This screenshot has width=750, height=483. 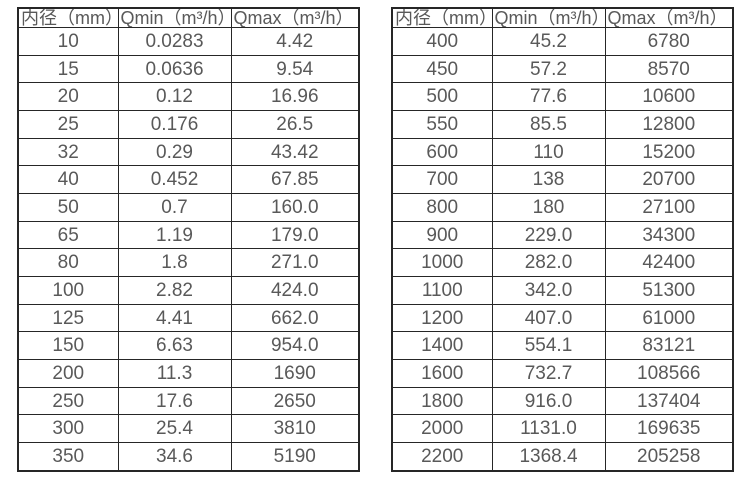 I want to click on cell-qmax: 20700, so click(x=669, y=180).